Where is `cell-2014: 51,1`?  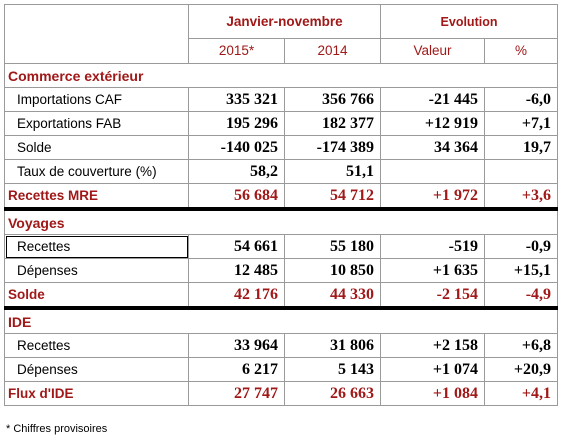
cell-2014: 51,1 is located at coordinates (332, 171).